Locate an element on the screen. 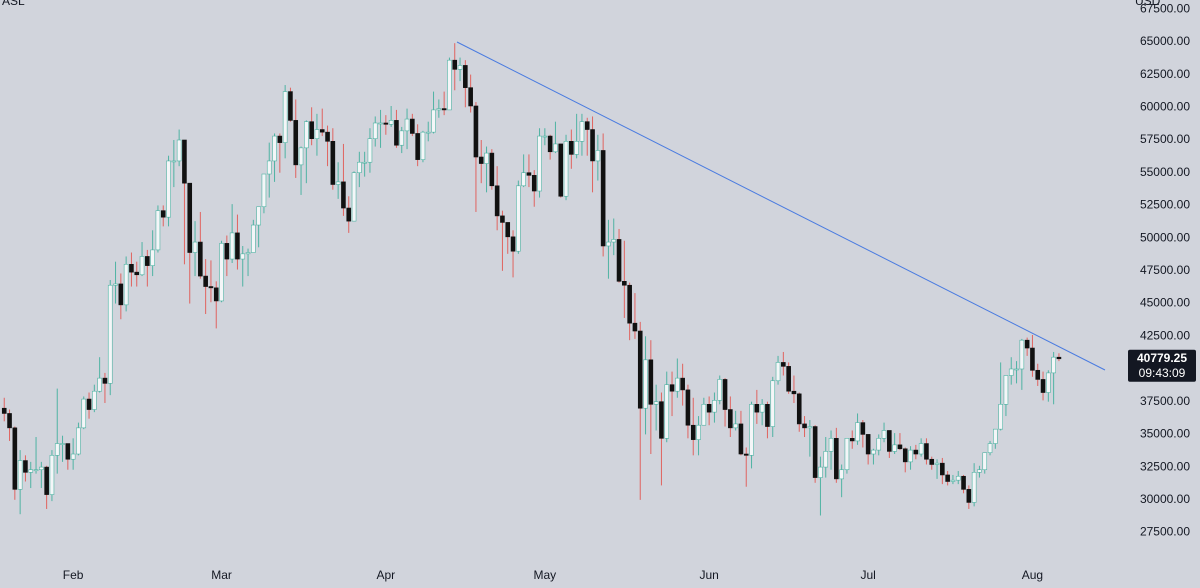  y-tick-label: 67500.00 is located at coordinates (1165, 8).